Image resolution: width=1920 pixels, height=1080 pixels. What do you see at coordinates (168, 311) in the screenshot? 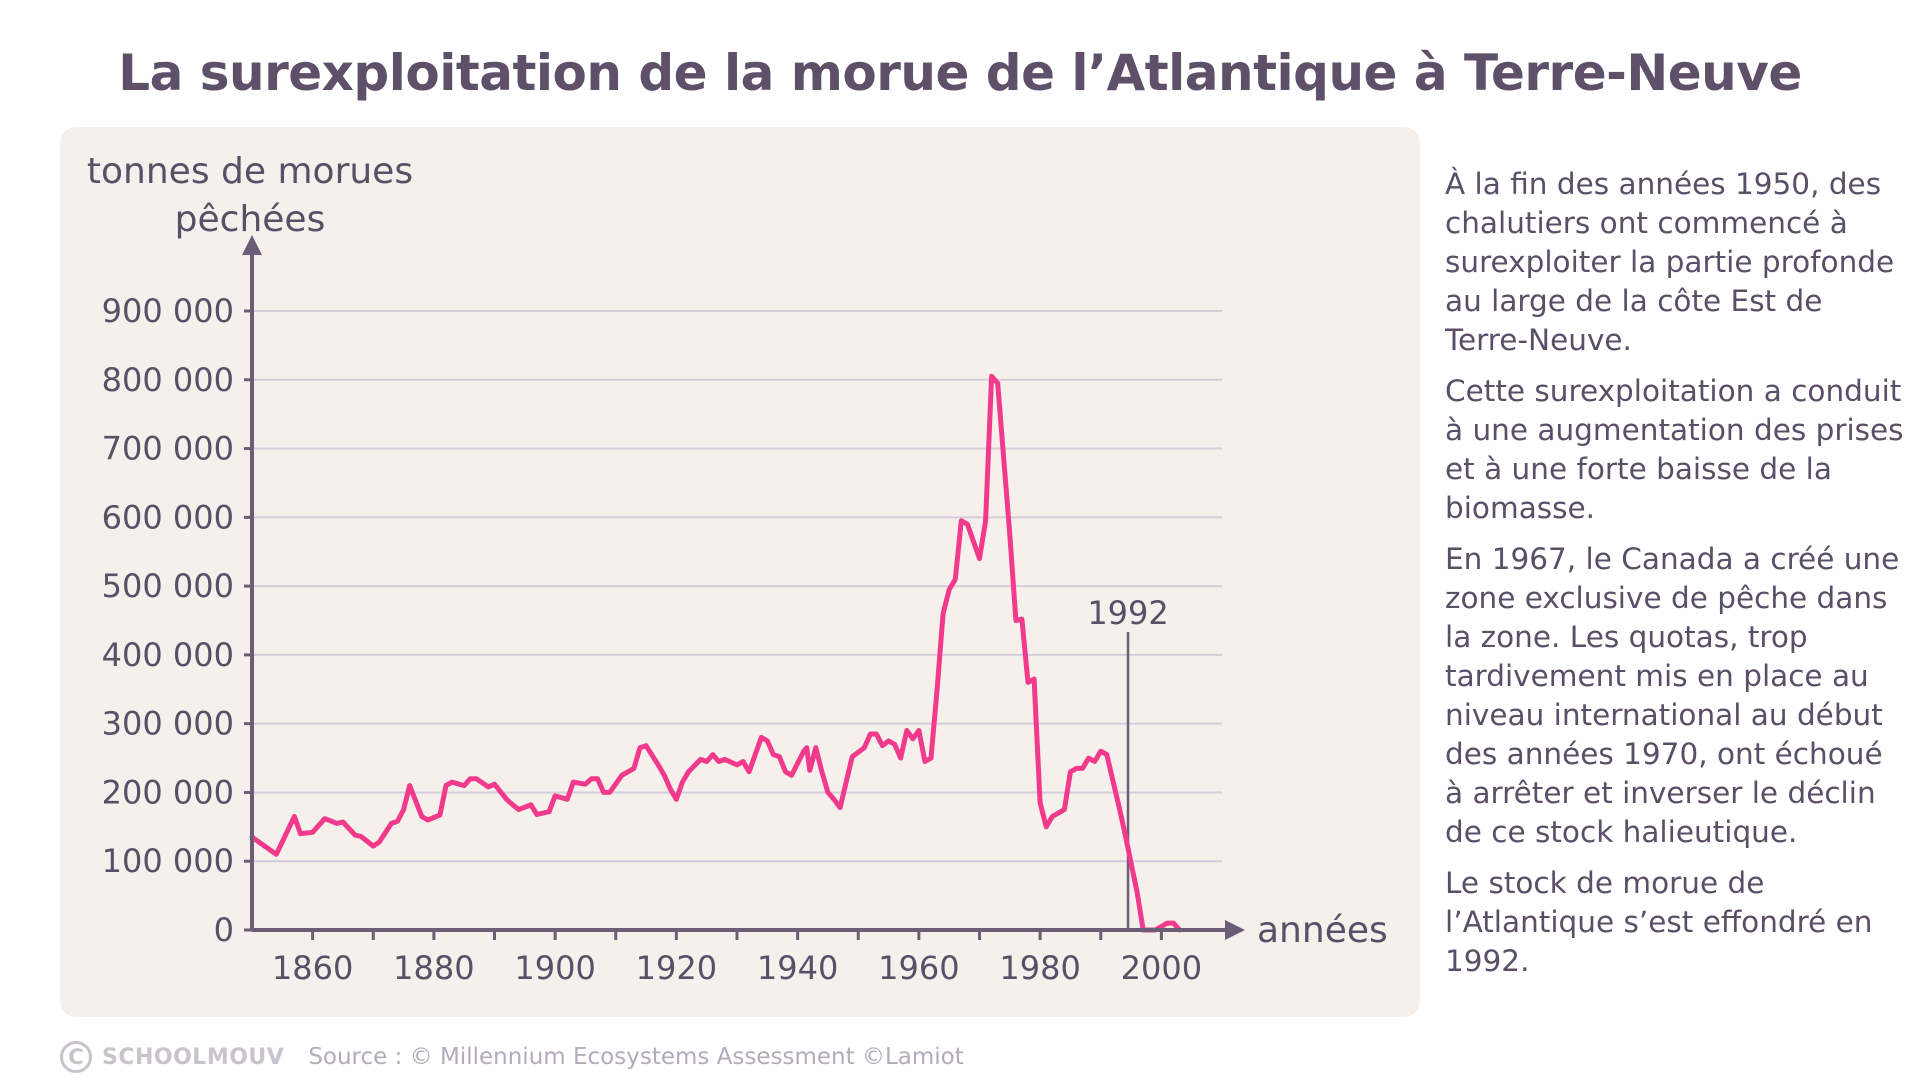
I see `y-tick-label: 900 000` at bounding box center [168, 311].